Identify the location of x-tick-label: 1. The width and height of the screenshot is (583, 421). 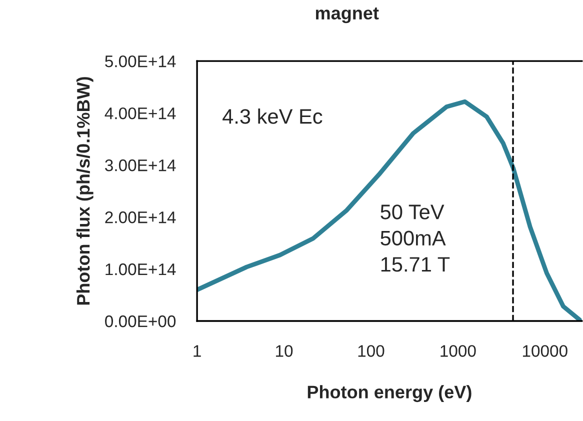
(197, 351).